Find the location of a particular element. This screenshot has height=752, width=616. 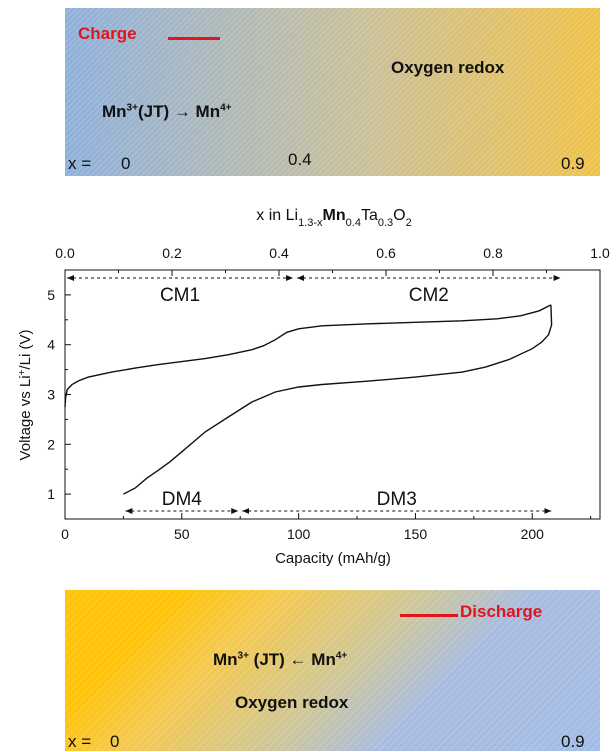

discharge-mn-process: Mn3+ (JT) ← Mn4+ is located at coordinates (280, 659).